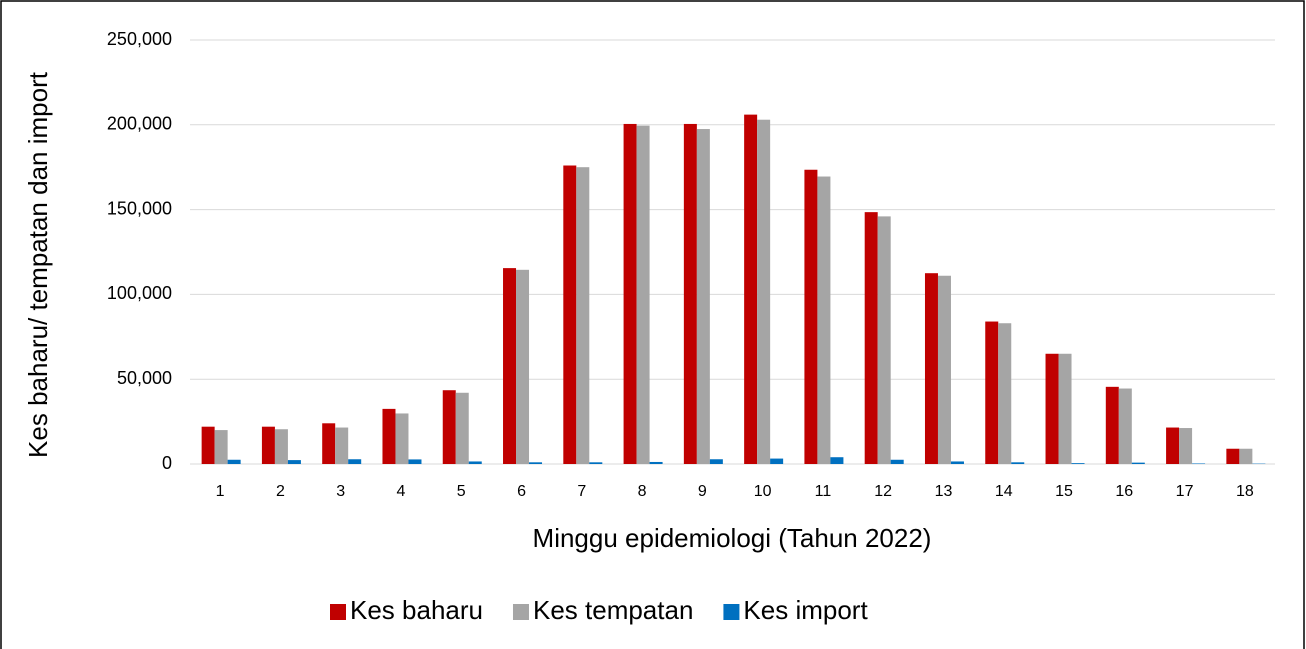  I want to click on x-tick-label: 13, so click(944, 491).